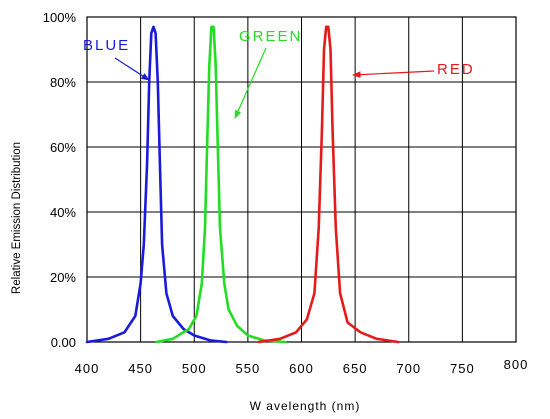 Image resolution: width=550 pixels, height=419 pixels. What do you see at coordinates (248, 368) in the screenshot?
I see `x-tick-label: 550` at bounding box center [248, 368].